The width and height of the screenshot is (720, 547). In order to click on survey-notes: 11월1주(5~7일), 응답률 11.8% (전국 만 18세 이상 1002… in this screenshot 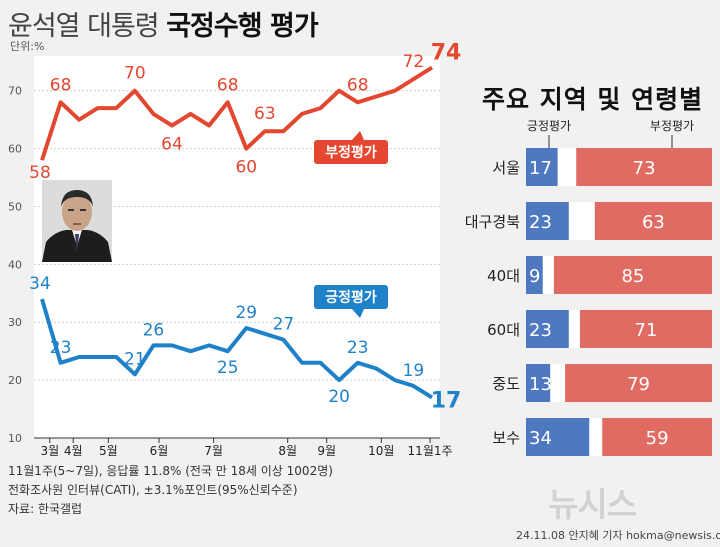, I will do `click(170, 490)`.